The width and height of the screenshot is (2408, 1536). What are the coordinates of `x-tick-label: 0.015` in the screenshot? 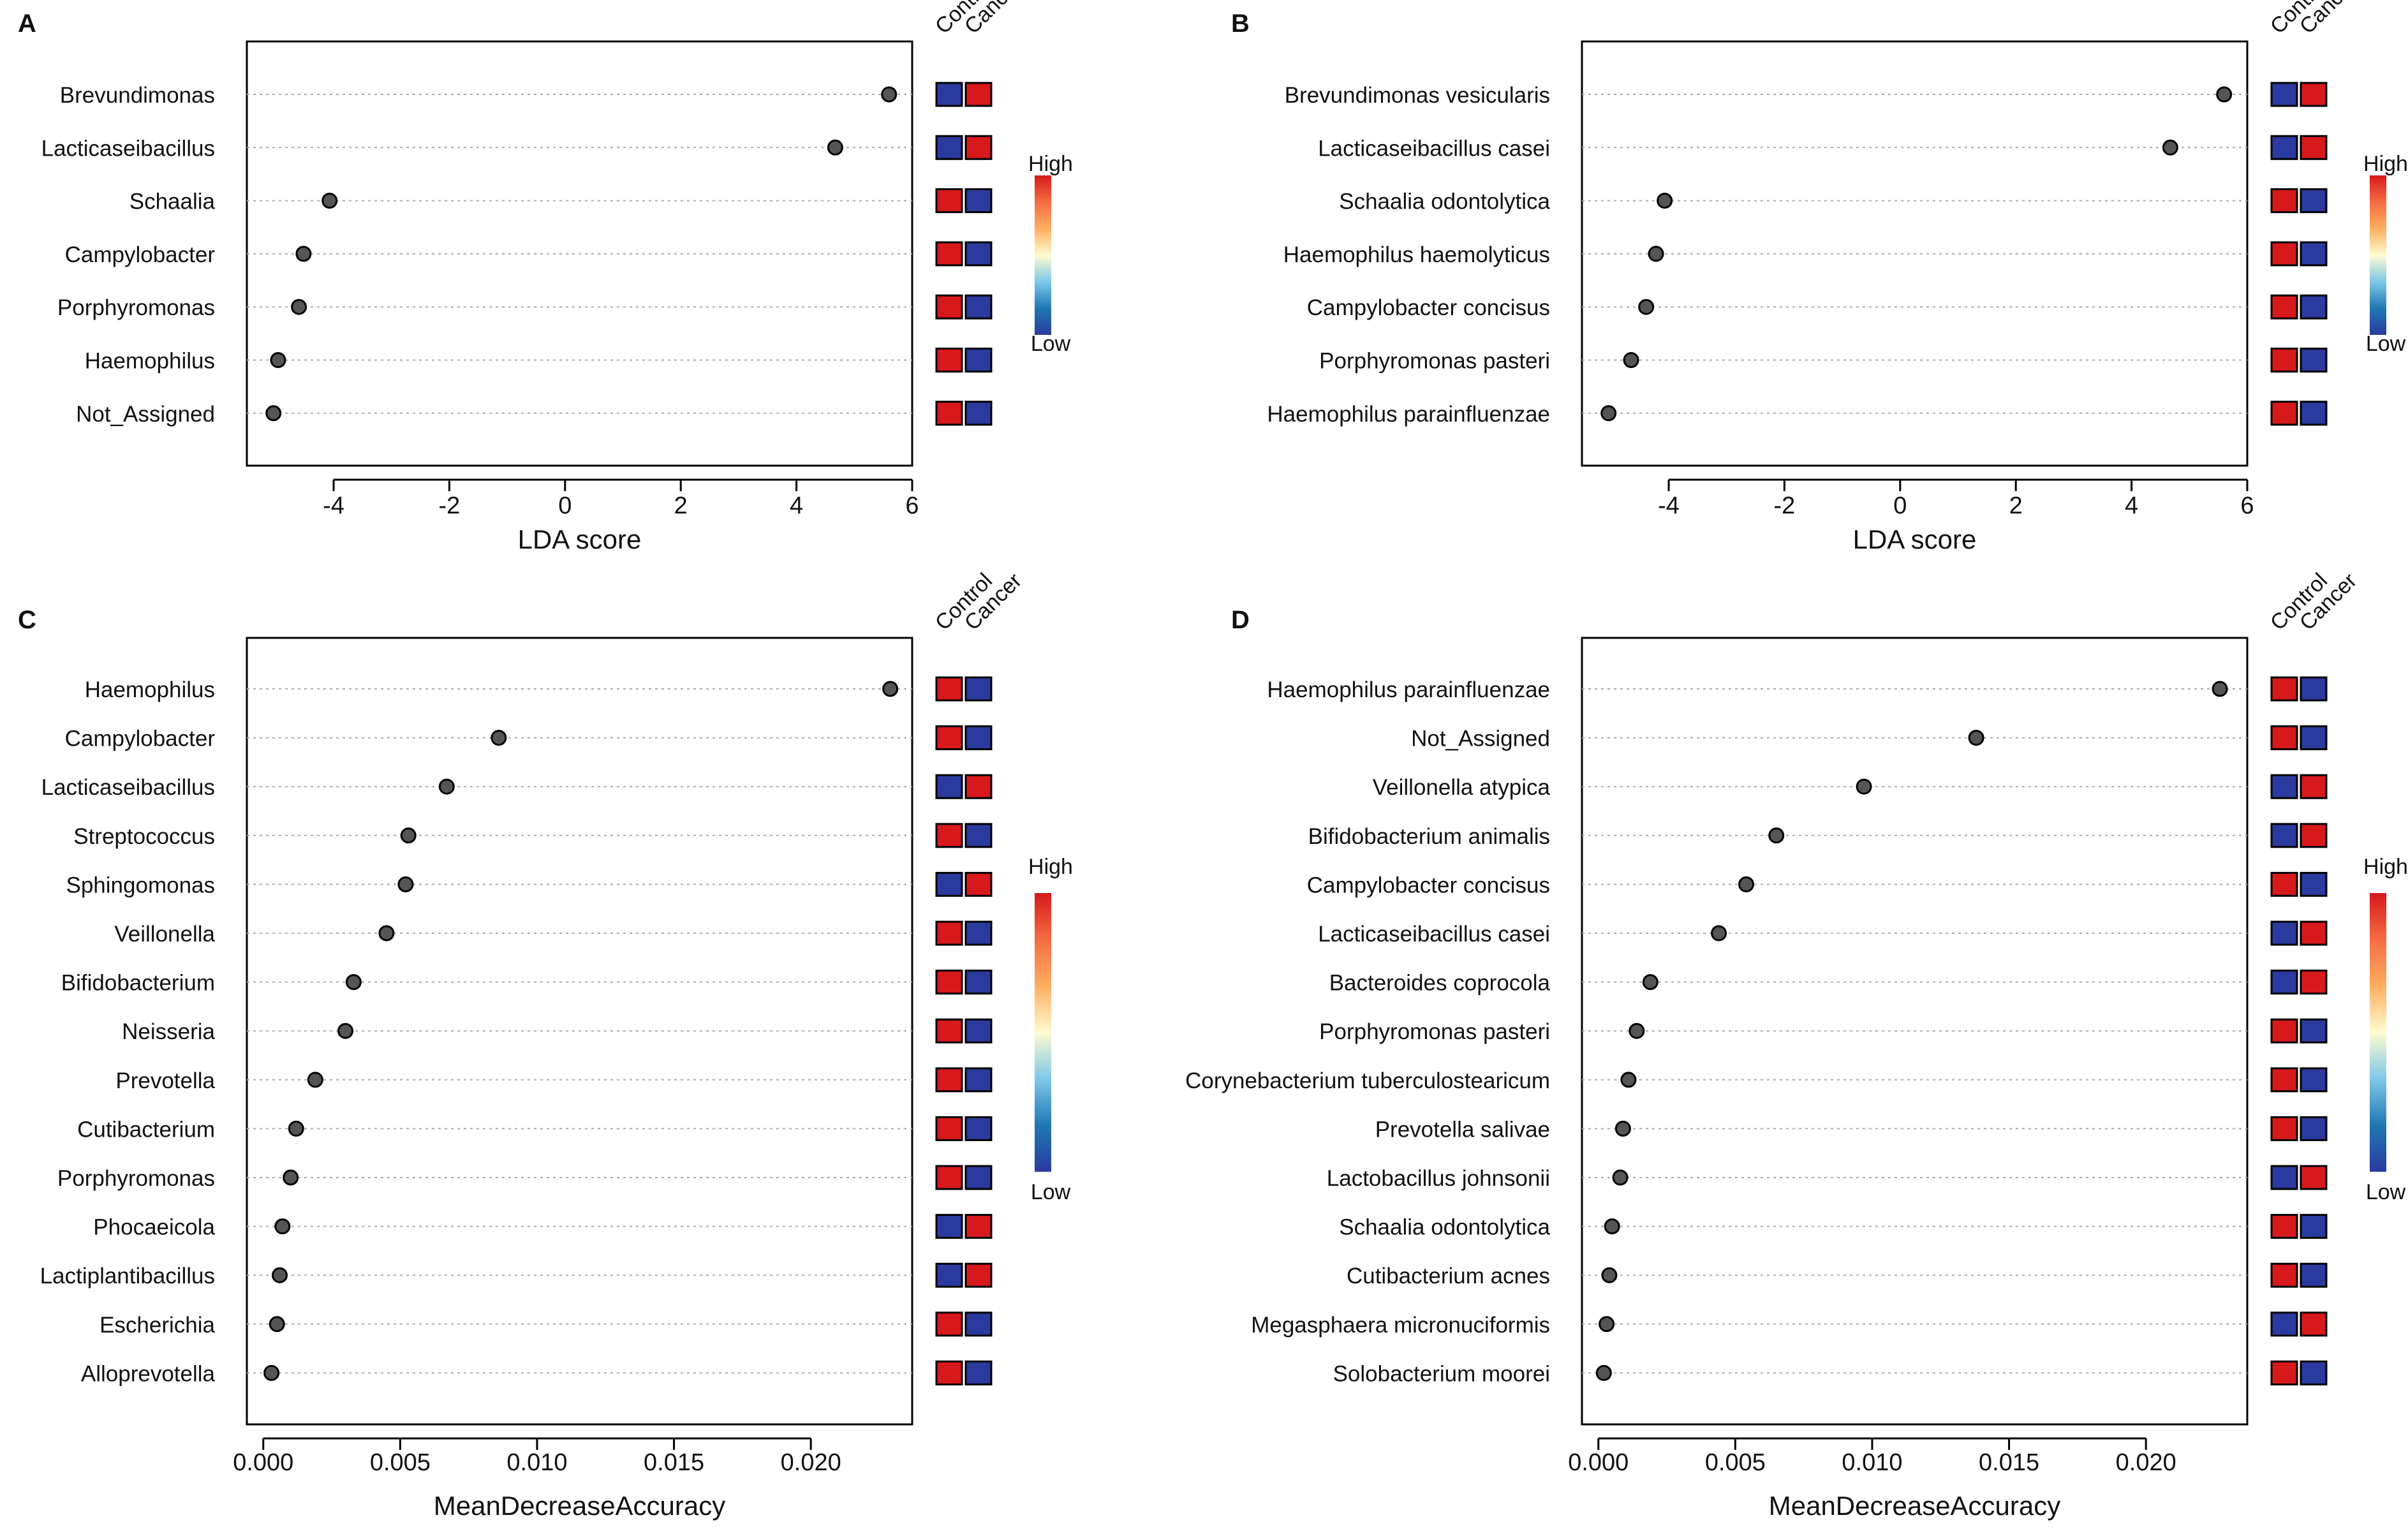 It's located at (674, 1462).